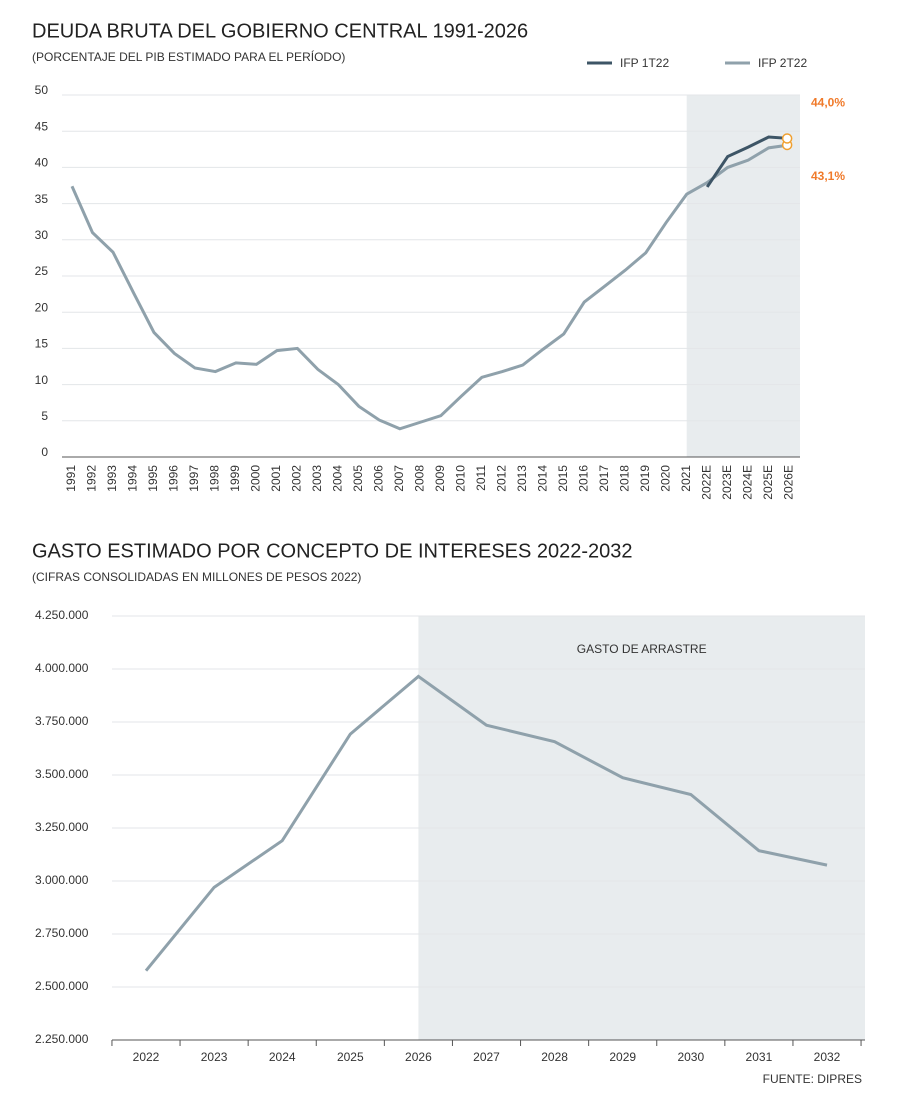  What do you see at coordinates (782, 63) in the screenshot?
I see `legend-label: IFP 2T22` at bounding box center [782, 63].